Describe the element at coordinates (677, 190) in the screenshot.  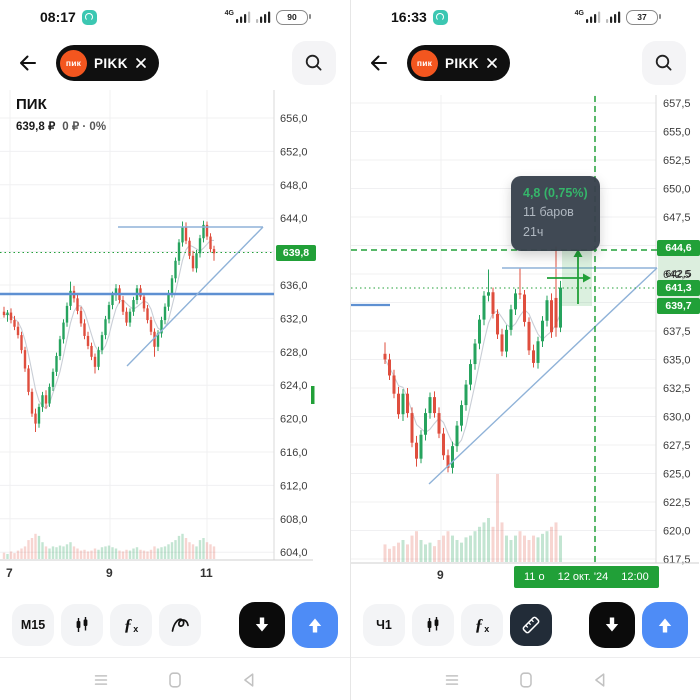
I see `y-axis-label: 650,0` at that location.